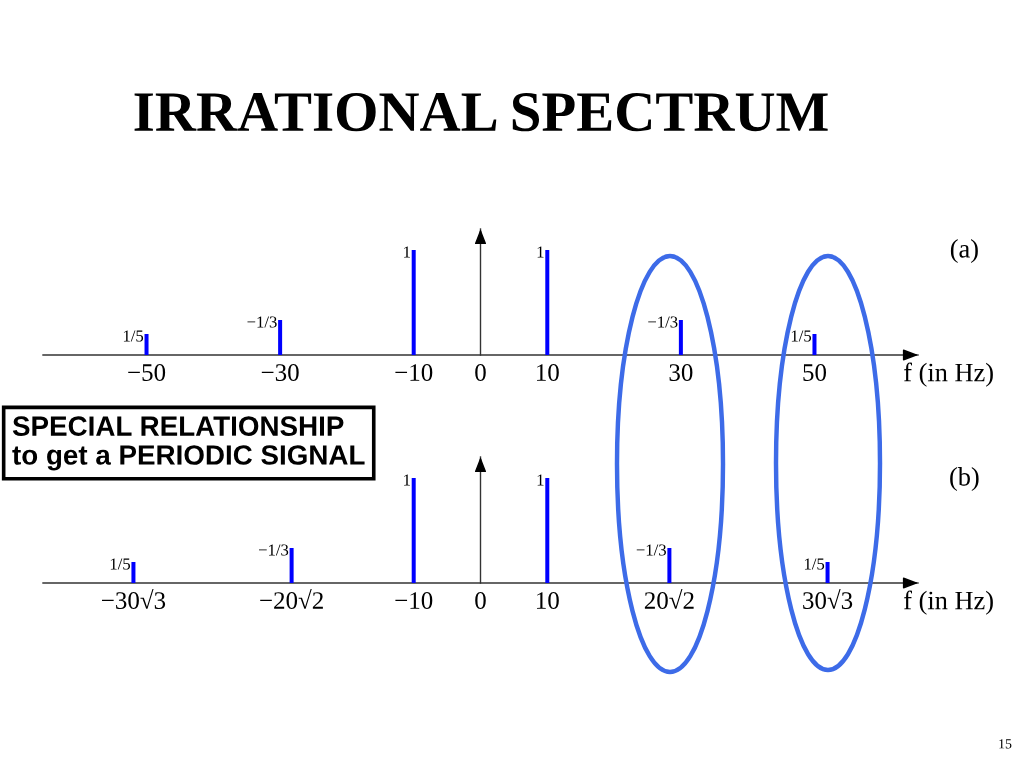  I want to click on text: SPECIAL RELATIONSHIP to get a PERIODIC SIGNAL, so click(188, 443).